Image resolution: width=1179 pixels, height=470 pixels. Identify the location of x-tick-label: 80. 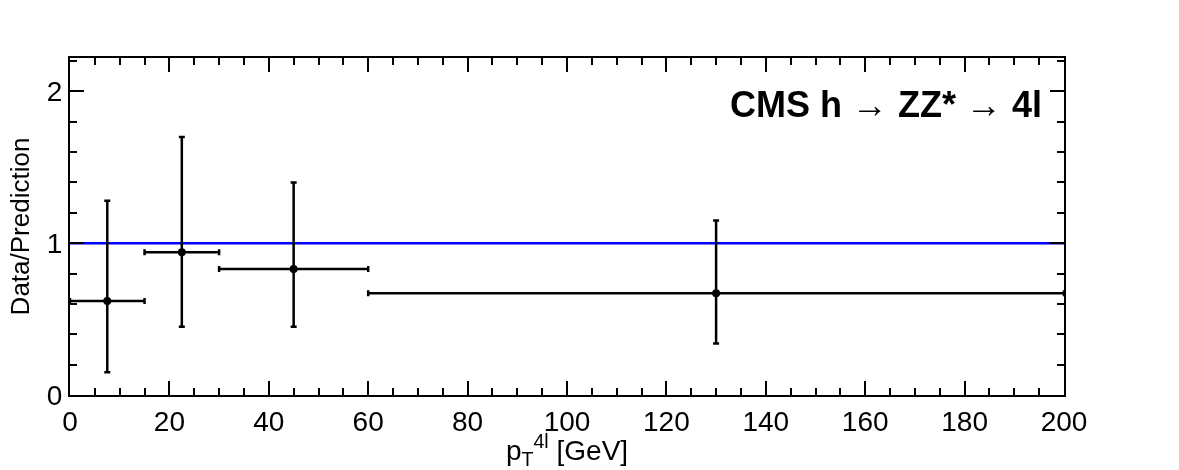
(468, 421).